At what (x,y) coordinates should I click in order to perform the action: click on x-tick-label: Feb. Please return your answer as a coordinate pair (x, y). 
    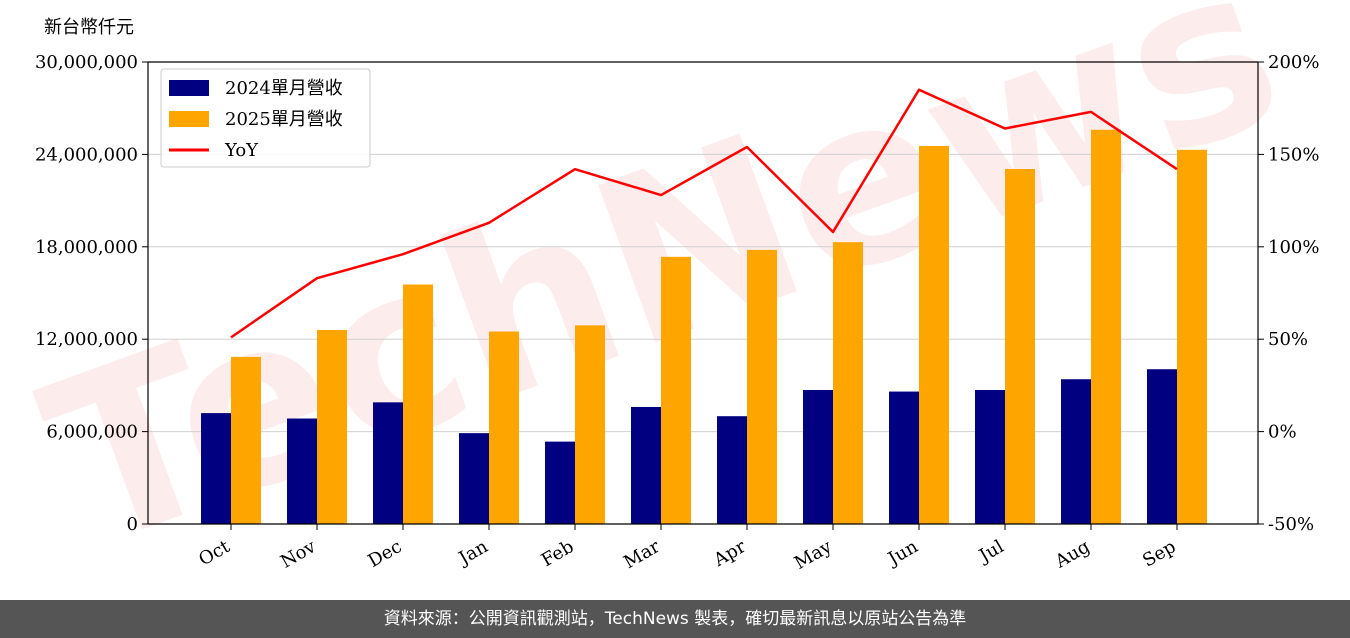
    Looking at the image, I should click on (558, 553).